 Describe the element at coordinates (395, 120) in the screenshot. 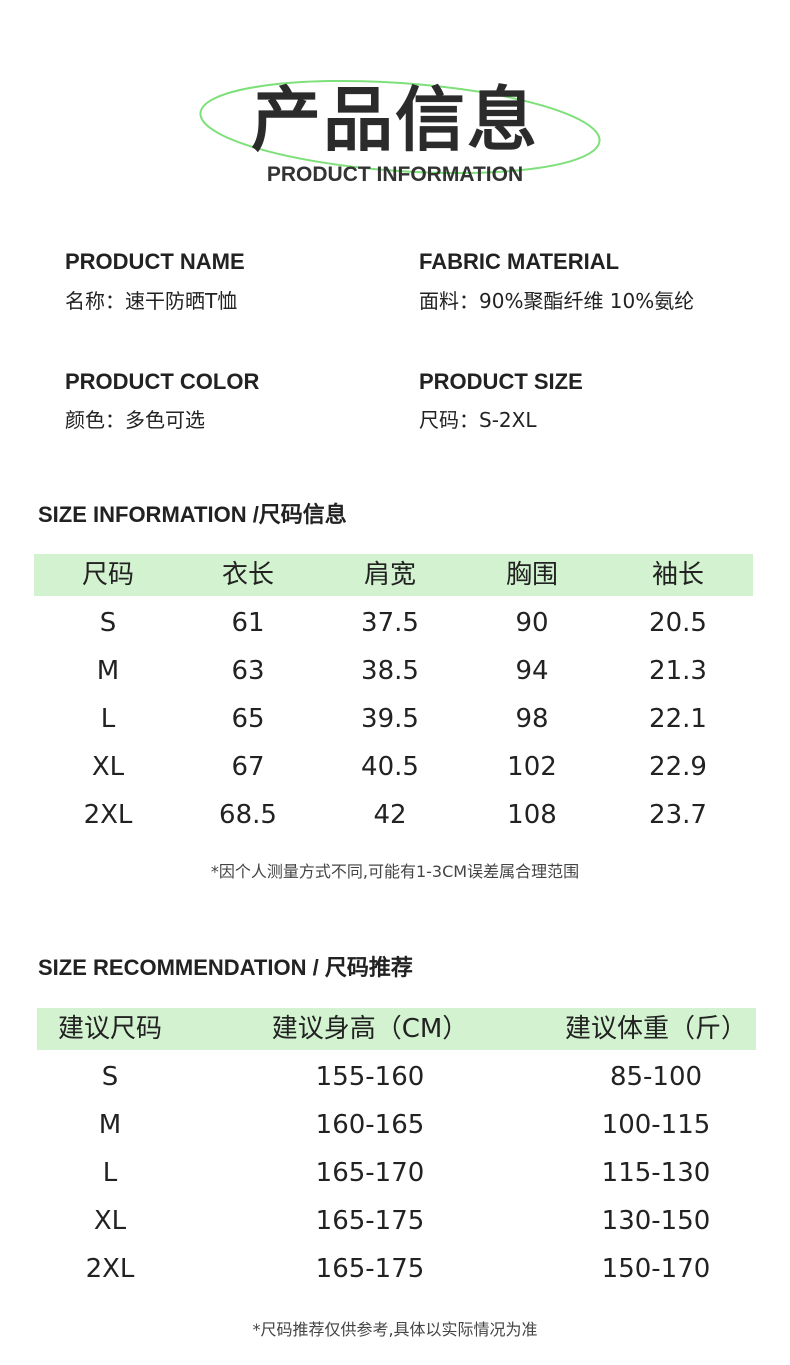

I see `page-title: 产品信息` at that location.